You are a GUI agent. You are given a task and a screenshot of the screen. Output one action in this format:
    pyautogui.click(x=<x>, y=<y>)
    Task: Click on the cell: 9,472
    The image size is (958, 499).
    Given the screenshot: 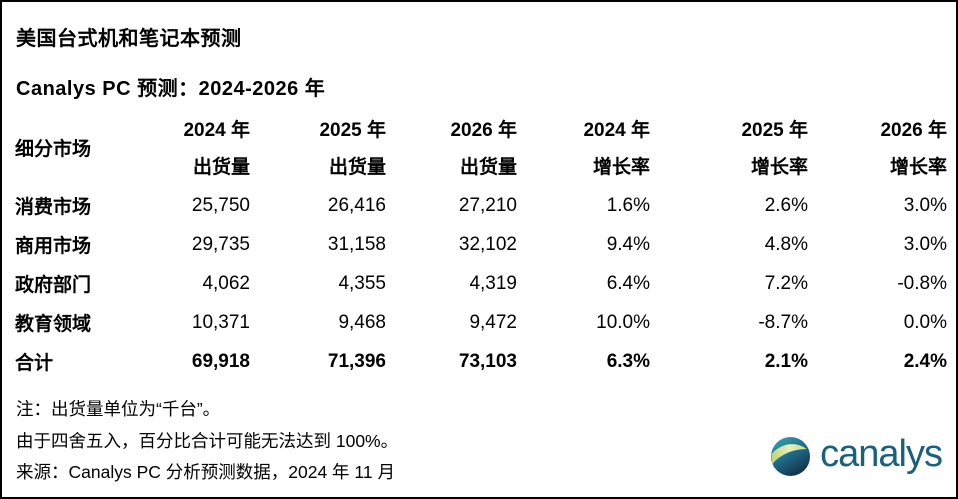 What is the action you would take?
    pyautogui.click(x=493, y=322)
    